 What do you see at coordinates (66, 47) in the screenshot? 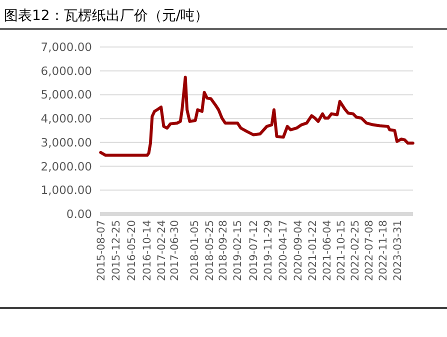
I see `y-tick-label: 7,000.00` at bounding box center [66, 47].